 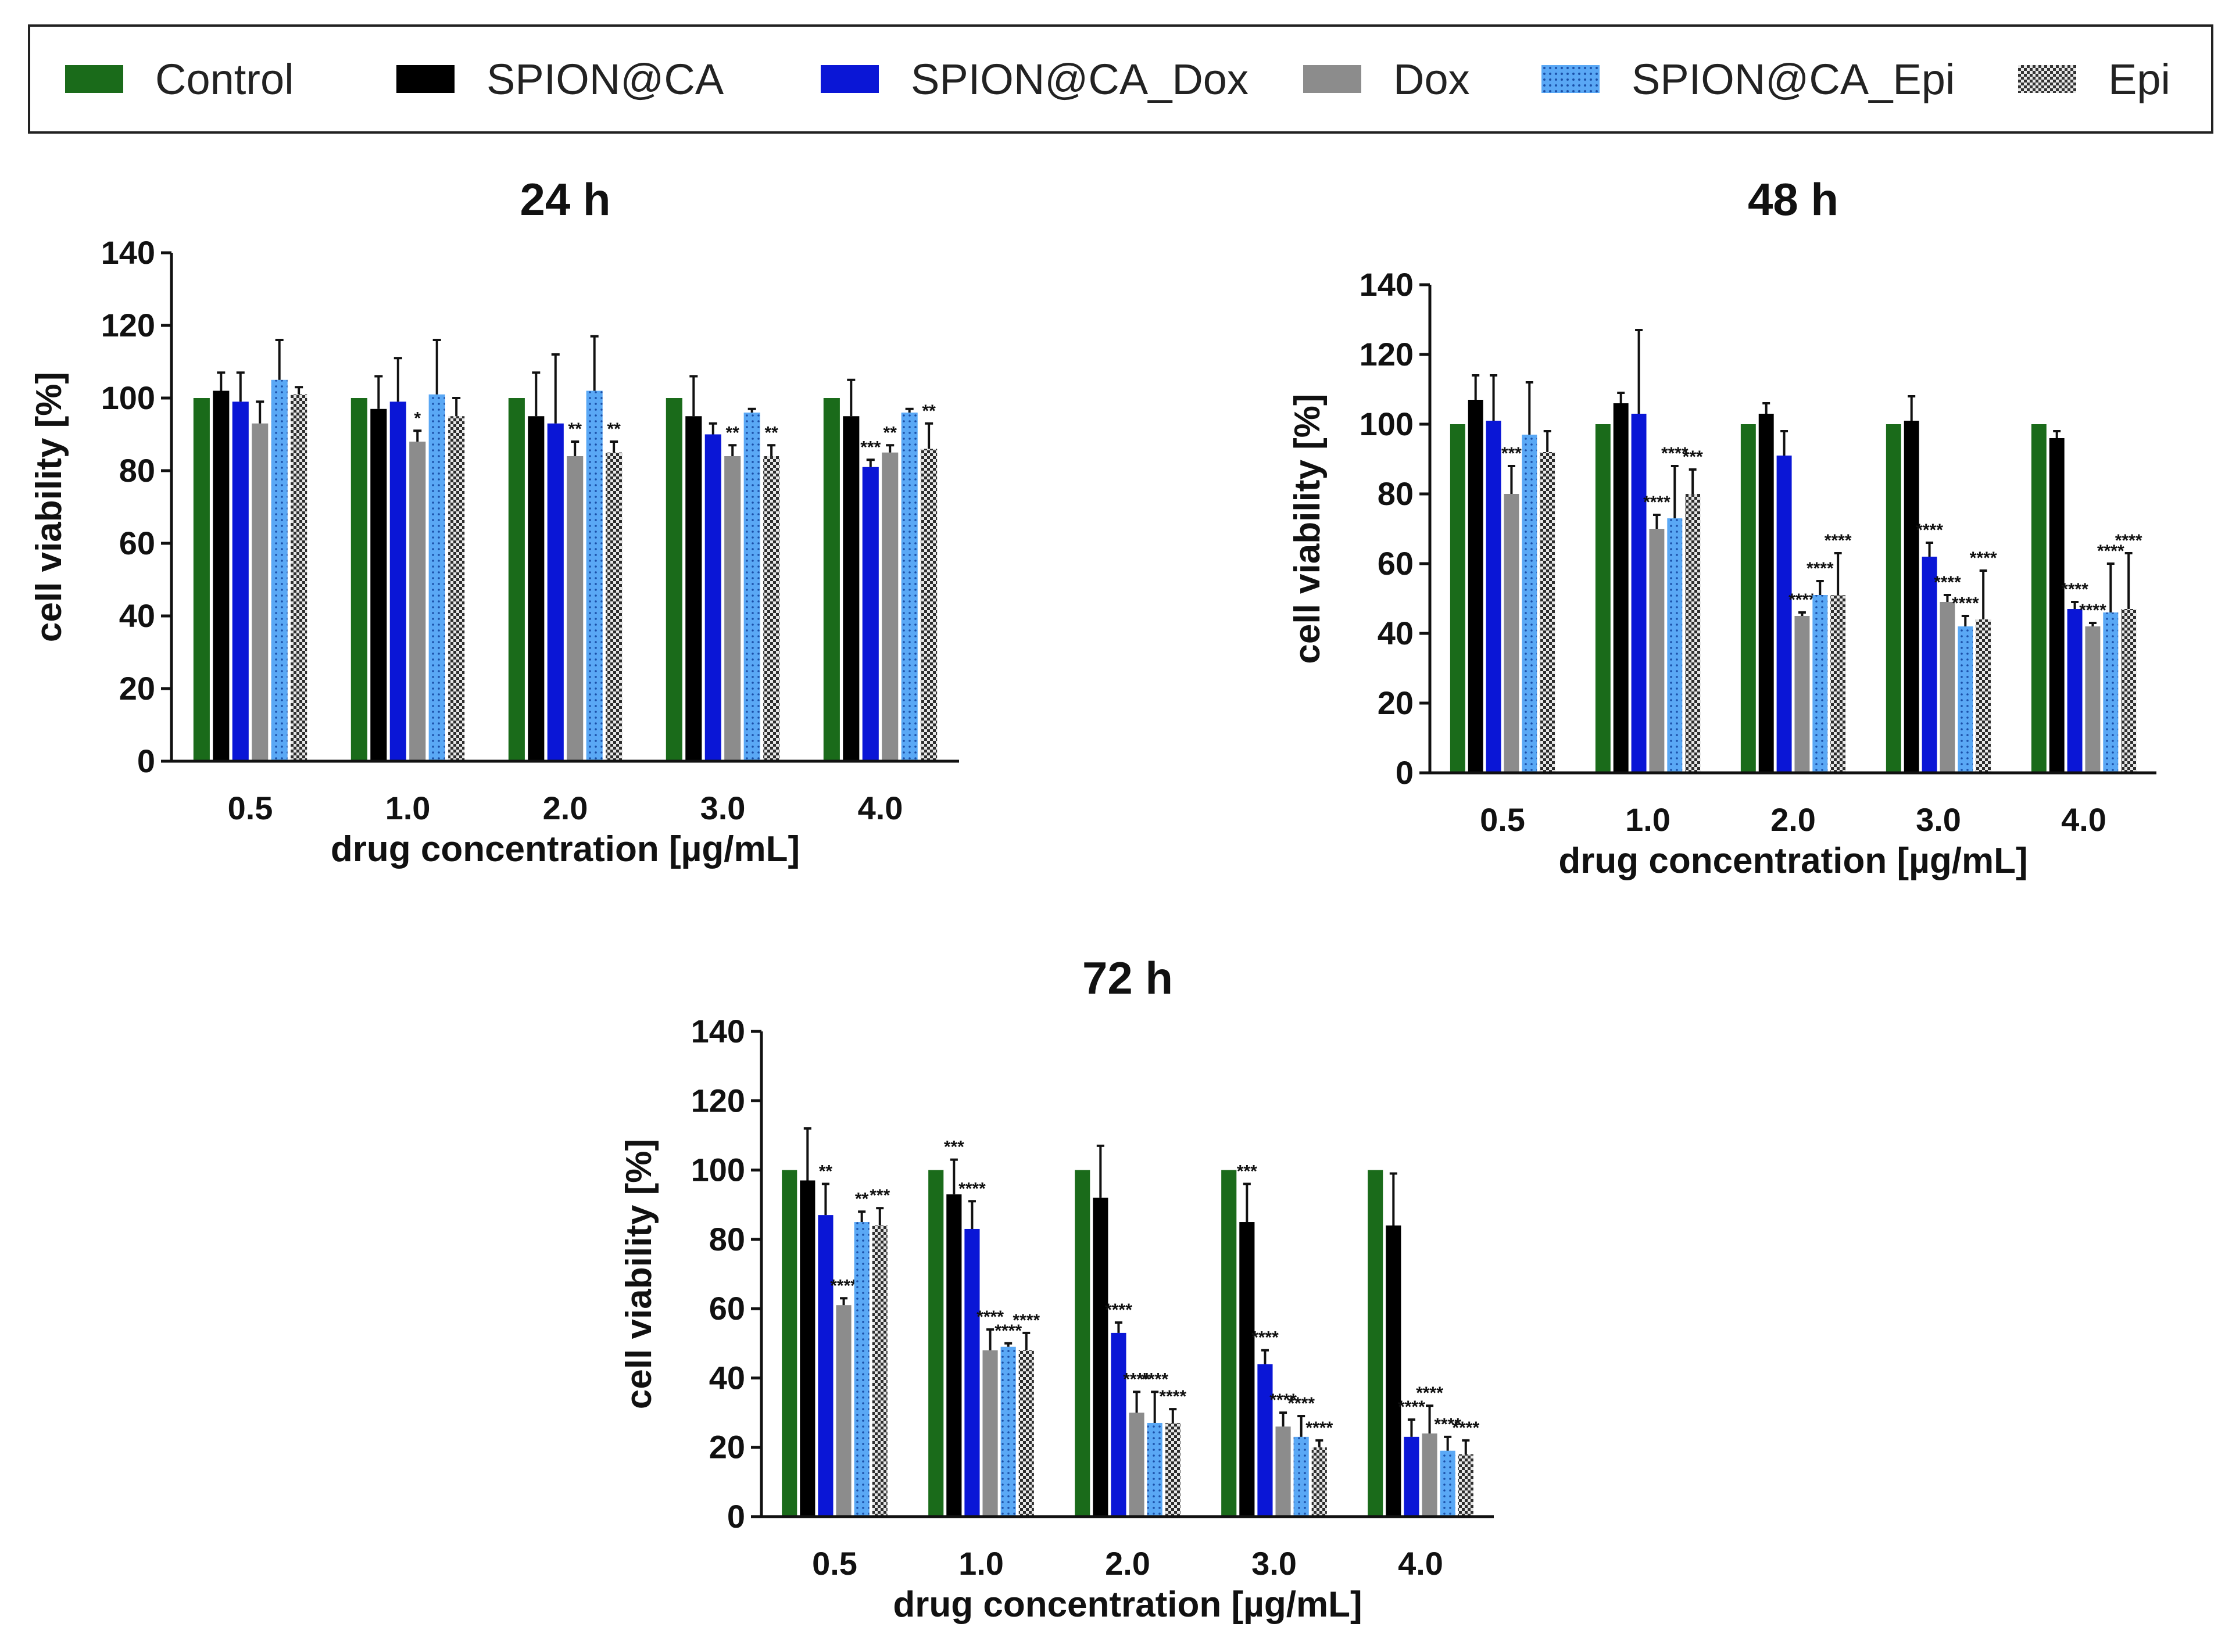 I want to click on y-tick-label: 80, so click(x=727, y=1239).